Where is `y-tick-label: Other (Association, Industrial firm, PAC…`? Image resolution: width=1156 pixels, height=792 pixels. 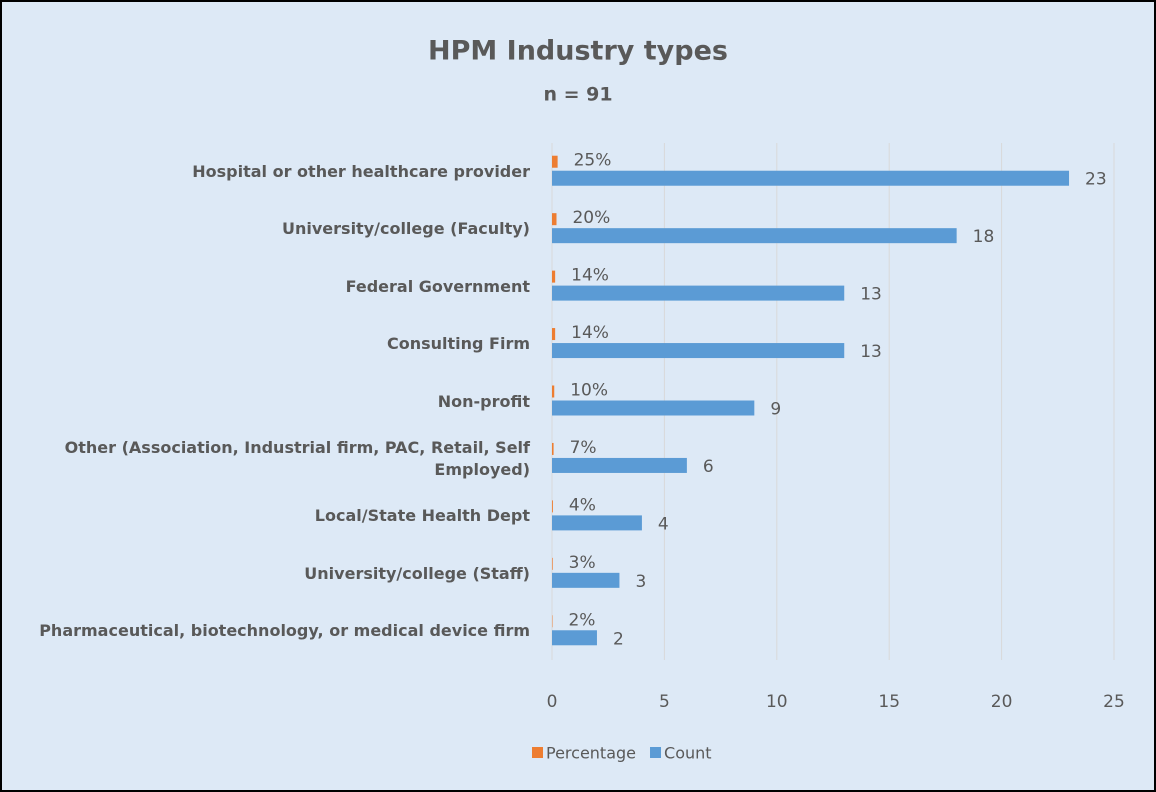
y-tick-label: Other (Association, Industrial firm, PAC… is located at coordinates (297, 458).